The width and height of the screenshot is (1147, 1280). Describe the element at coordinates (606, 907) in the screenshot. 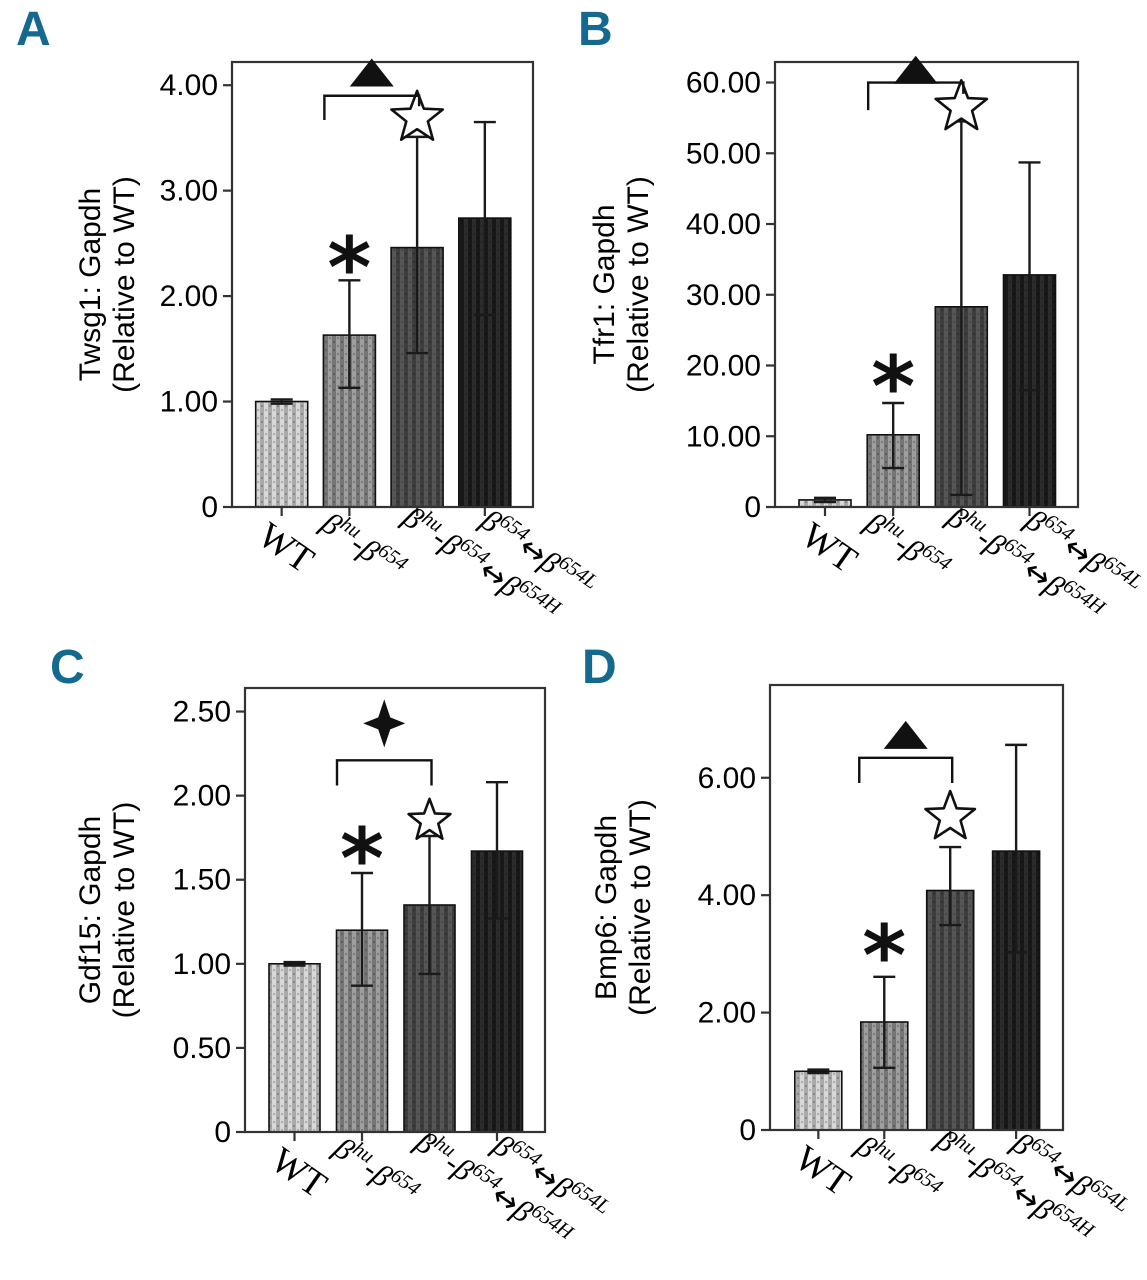

I see `y-axis-title: Bmp6: Gapdh` at that location.